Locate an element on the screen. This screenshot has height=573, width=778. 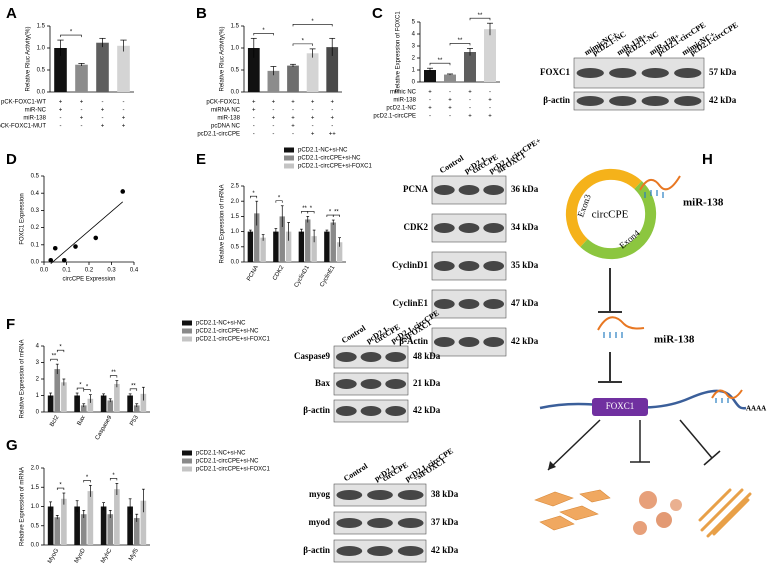
panel-letter: H is located at coordinates (707, 159).